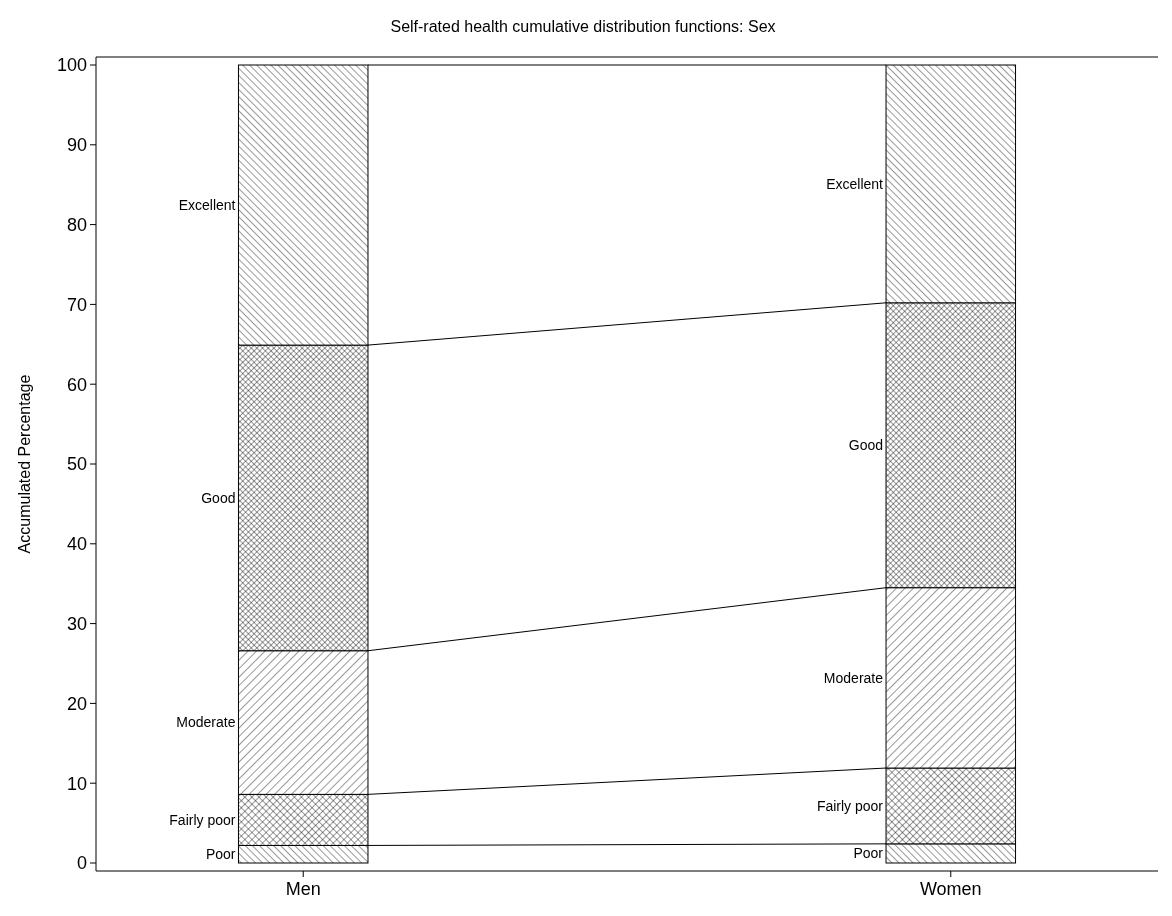 This screenshot has height=916, width=1172. What do you see at coordinates (76, 544) in the screenshot?
I see `y-tick-label: 40` at bounding box center [76, 544].